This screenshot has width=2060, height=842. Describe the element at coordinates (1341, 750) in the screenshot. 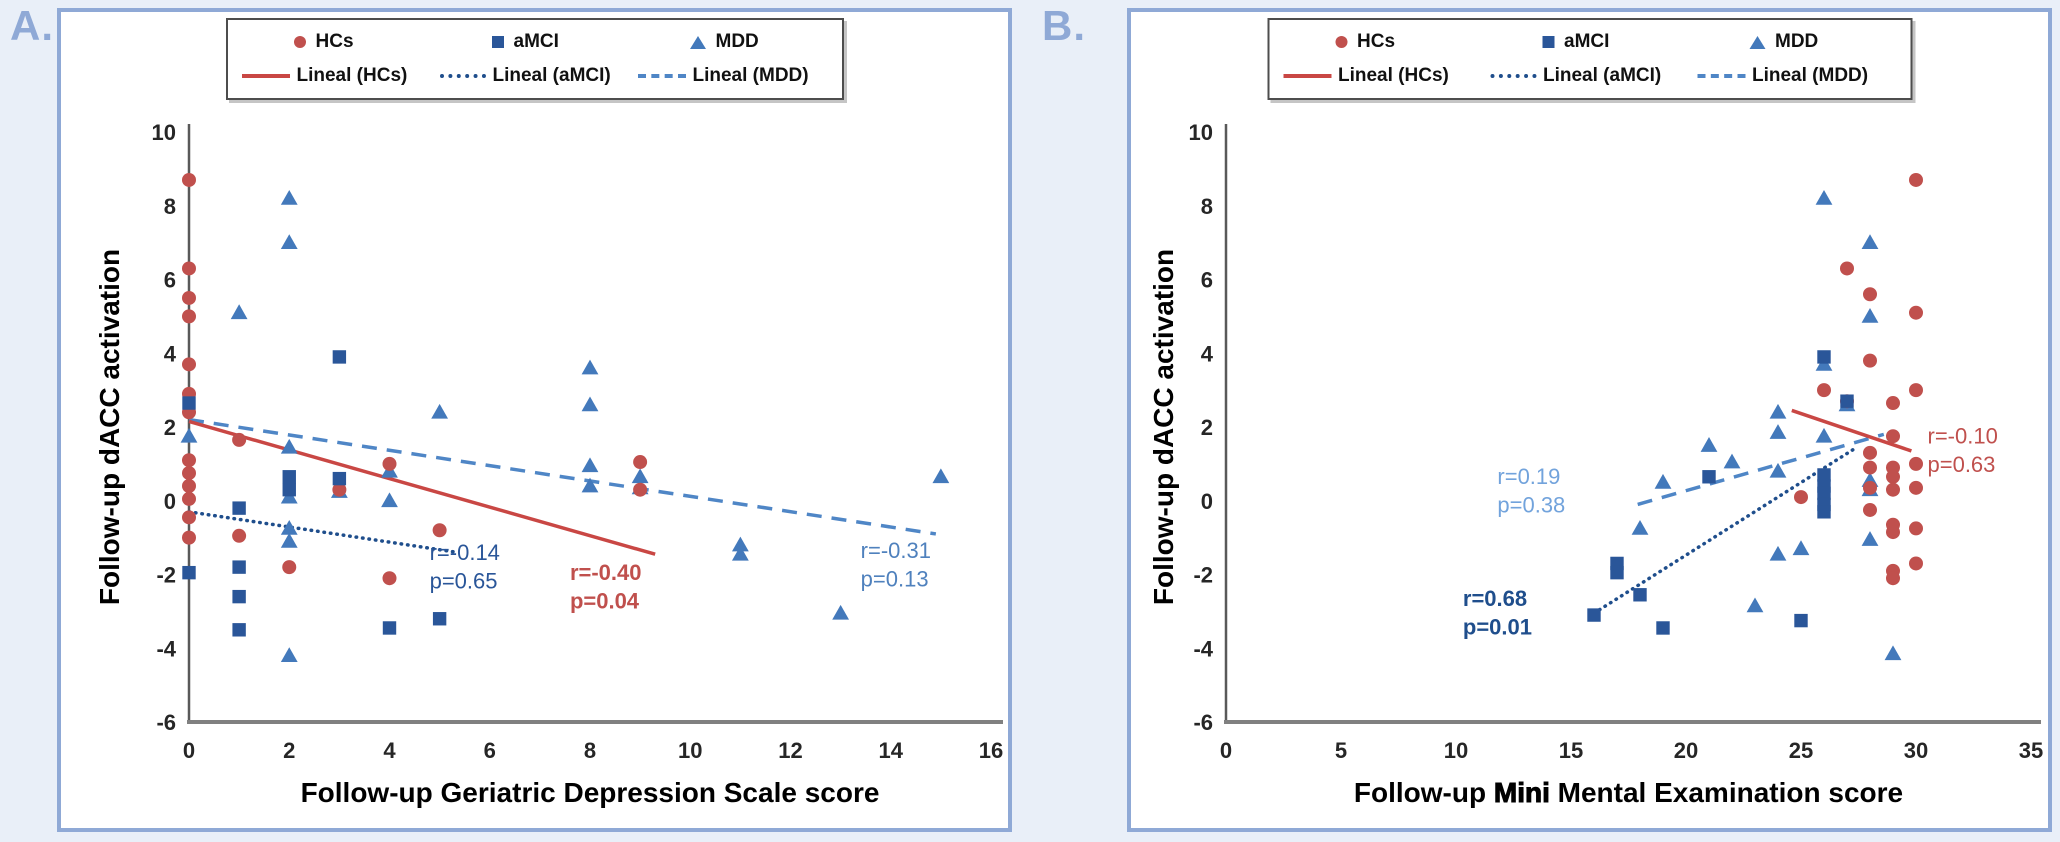

I see `x-tick-label: 5` at that location.